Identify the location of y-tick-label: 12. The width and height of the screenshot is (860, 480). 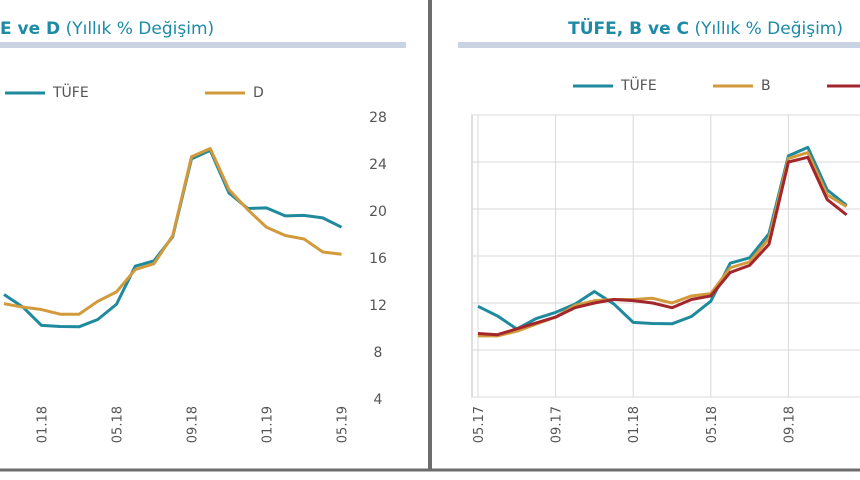
(378, 306).